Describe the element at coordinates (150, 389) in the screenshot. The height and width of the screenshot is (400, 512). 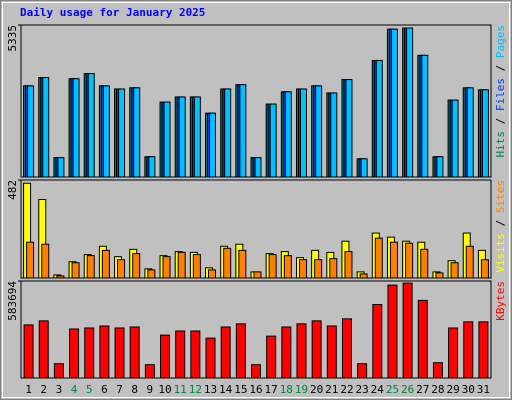
I see `x-tick-label: 9` at that location.